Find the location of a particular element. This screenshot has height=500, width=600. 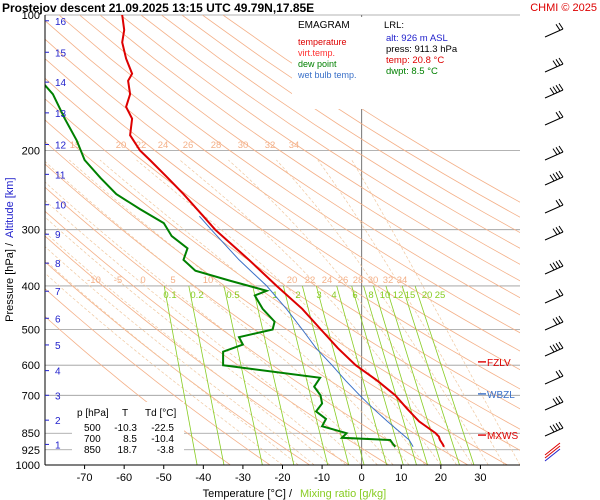

altitude-tick-label: 3 is located at coordinates (58, 396).